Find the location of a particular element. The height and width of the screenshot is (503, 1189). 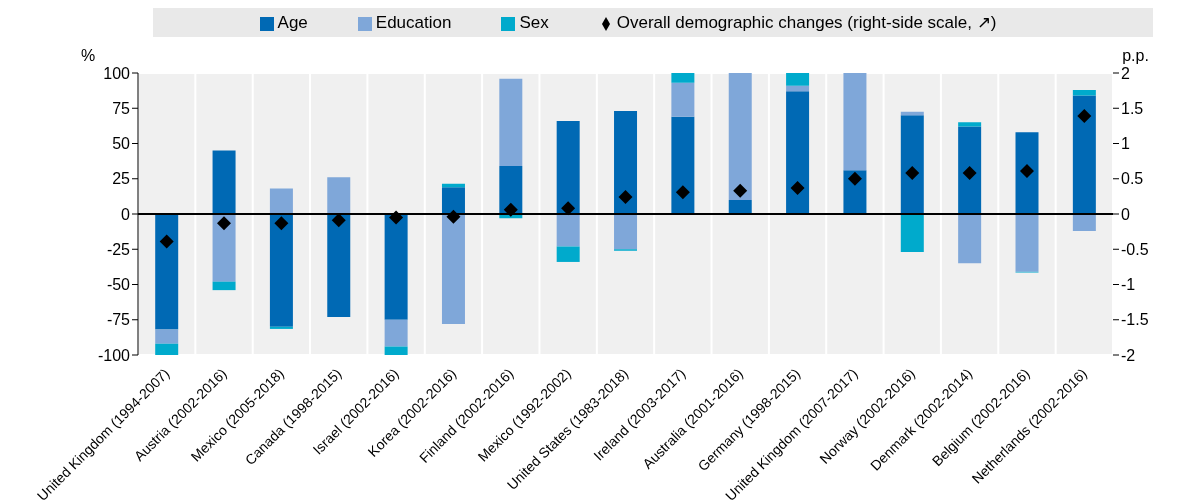

y2-axis-title: p.p. is located at coordinates (1135, 55).